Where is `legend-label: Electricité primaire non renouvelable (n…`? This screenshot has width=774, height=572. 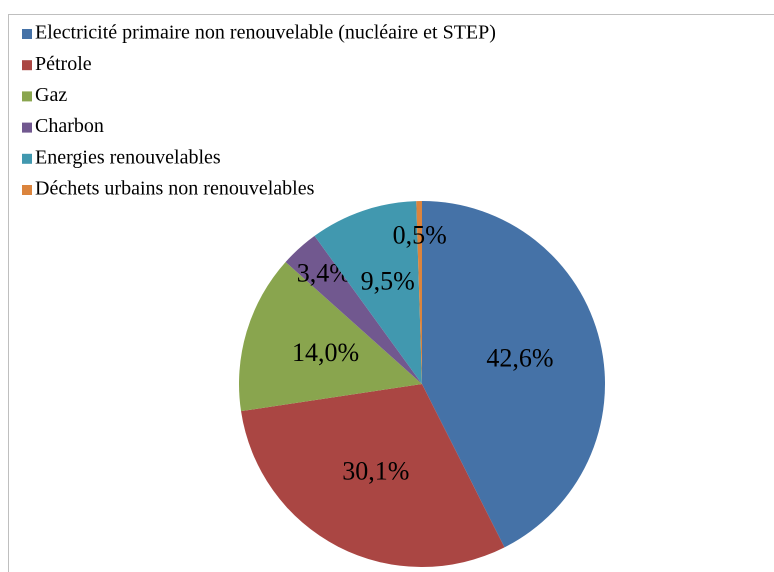
legend-label: Electricité primaire non renouvelable (n… is located at coordinates (265, 33).